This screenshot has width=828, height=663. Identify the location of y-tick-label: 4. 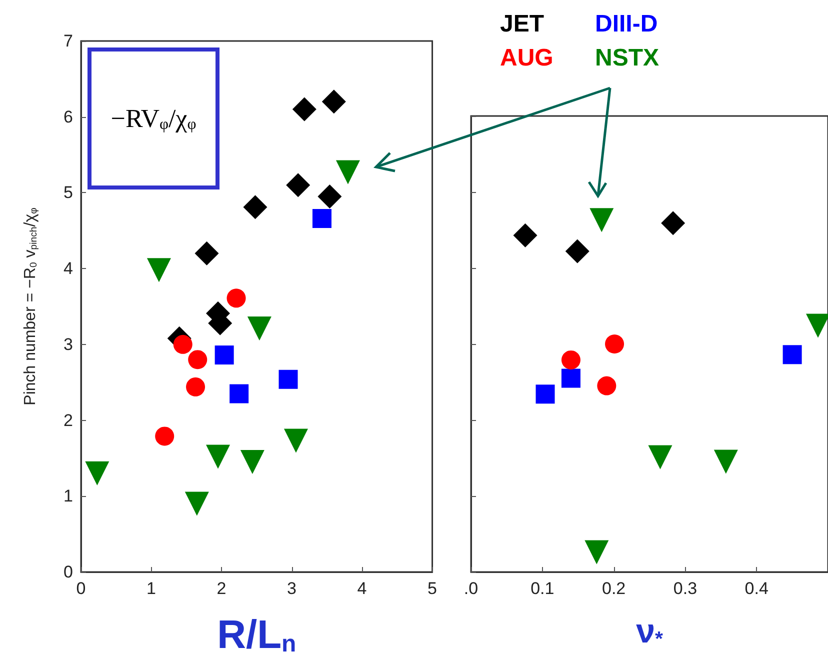
(68, 268).